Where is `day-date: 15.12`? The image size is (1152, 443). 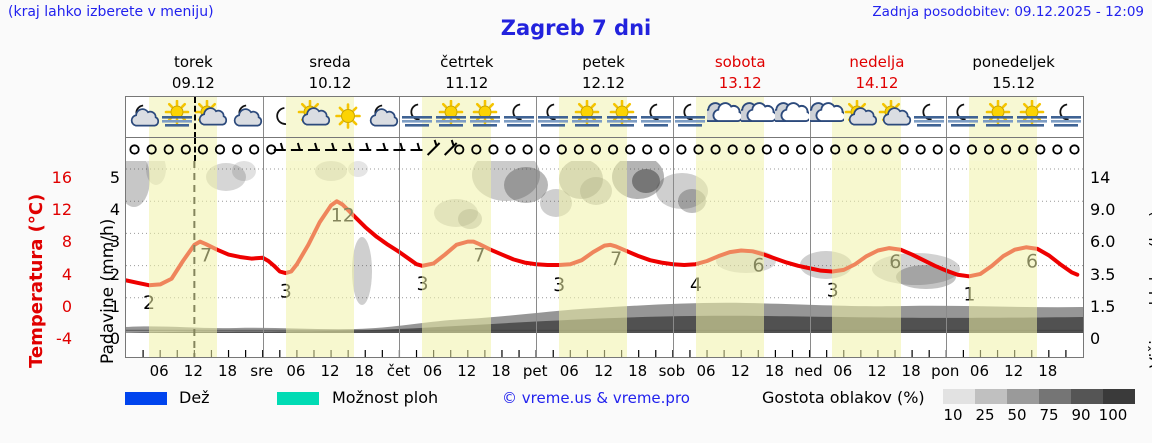 day-date: 15.12 is located at coordinates (1014, 83).